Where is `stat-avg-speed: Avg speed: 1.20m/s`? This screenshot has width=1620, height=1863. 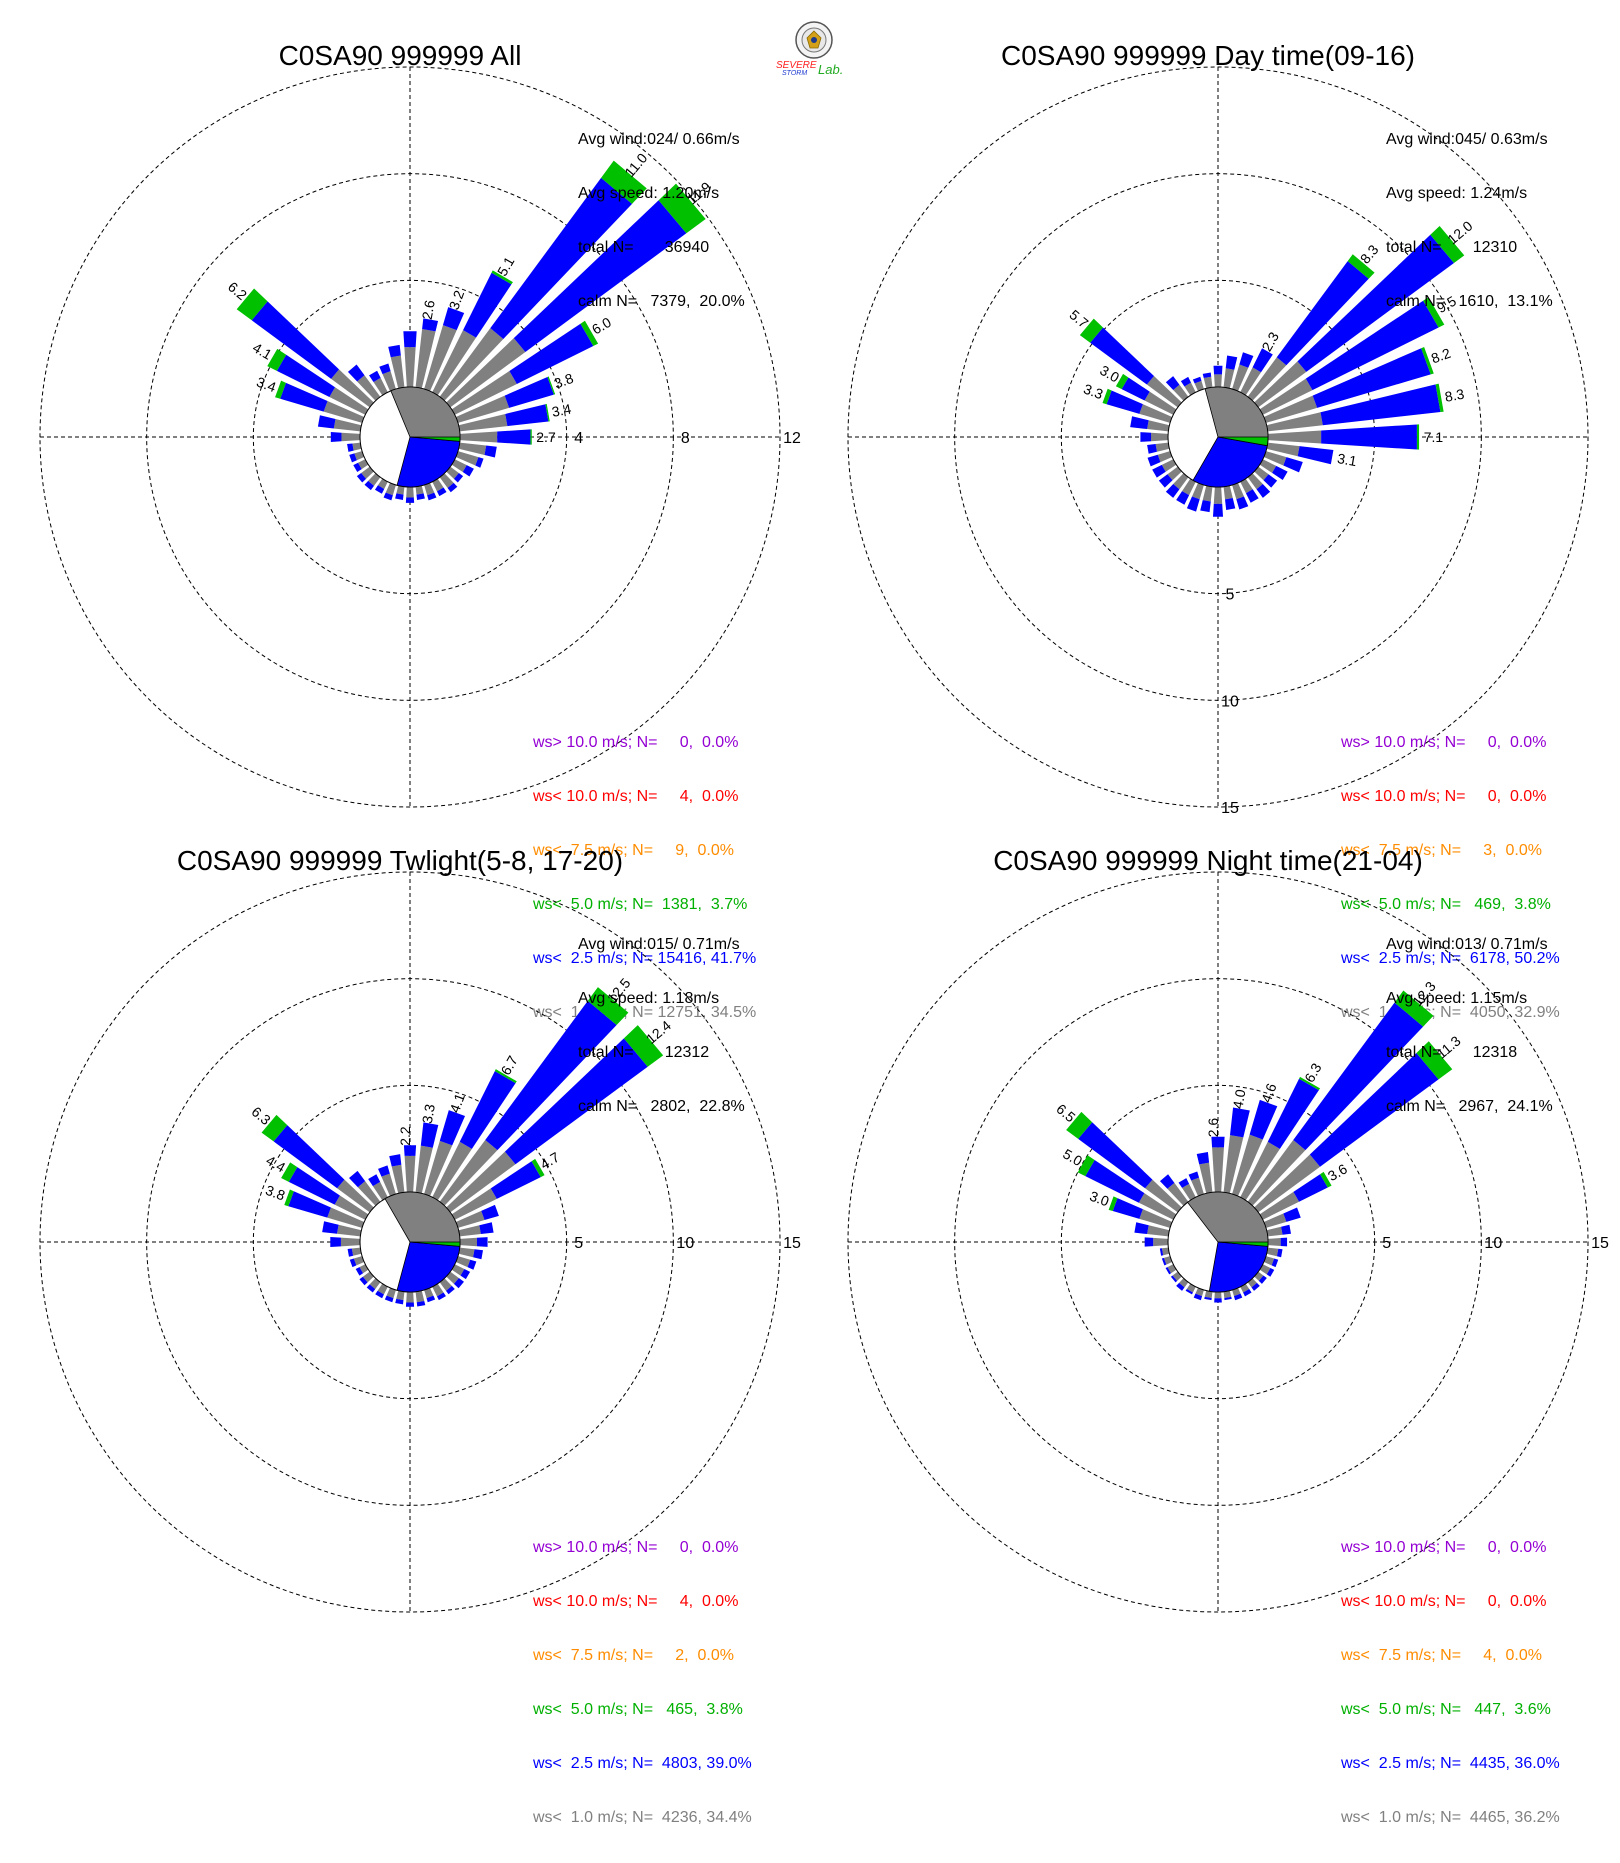 stat-avg-speed: Avg speed: 1.20m/s is located at coordinates (649, 193).